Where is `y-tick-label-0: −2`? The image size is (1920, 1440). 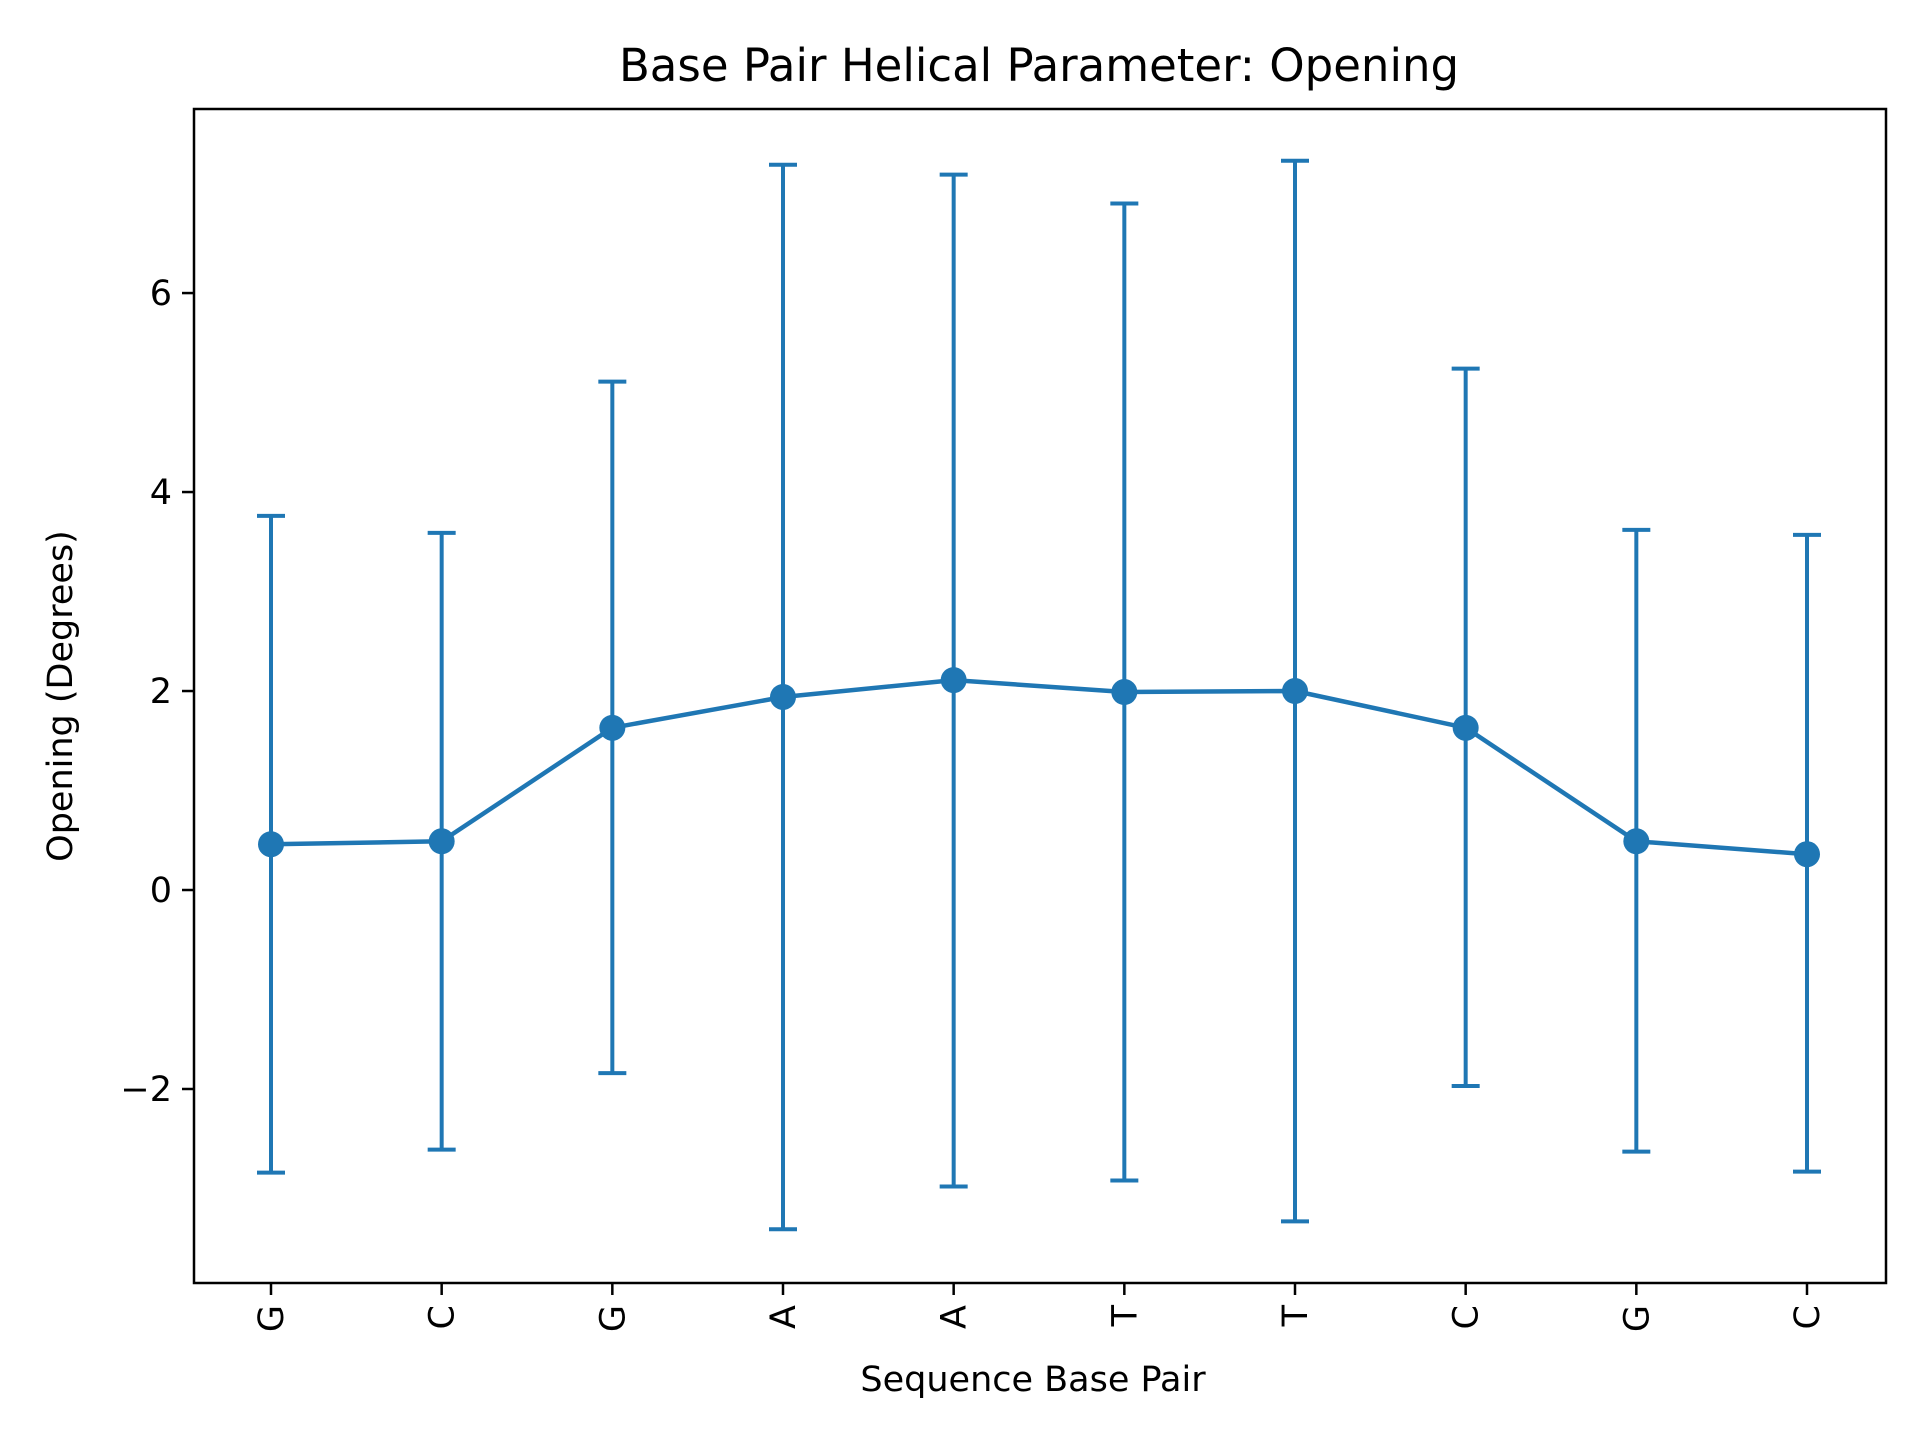
y-tick-label-0: −2 is located at coordinates (146, 1090).